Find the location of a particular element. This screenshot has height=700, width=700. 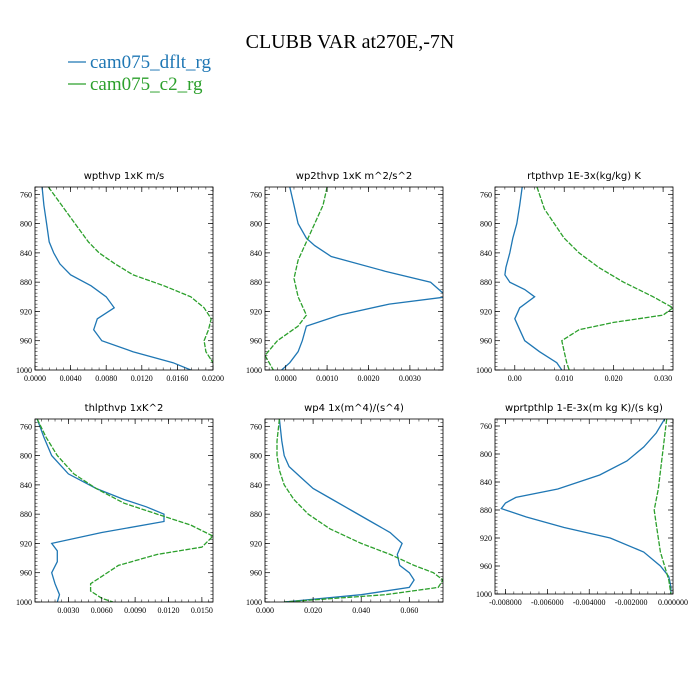

x-tick-label: -0.008000 is located at coordinates (505, 602).